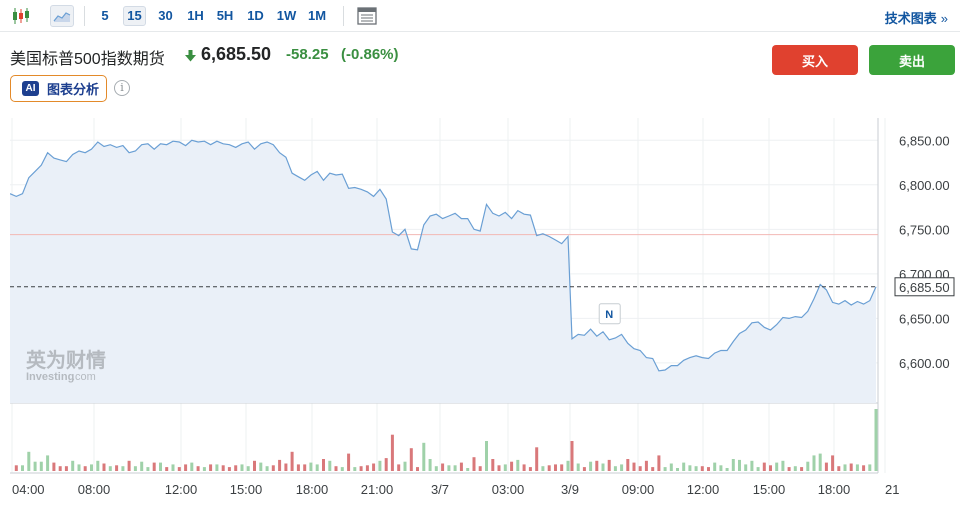  Describe the element at coordinates (21, 16) in the screenshot. I see `candlestick-icon` at that location.